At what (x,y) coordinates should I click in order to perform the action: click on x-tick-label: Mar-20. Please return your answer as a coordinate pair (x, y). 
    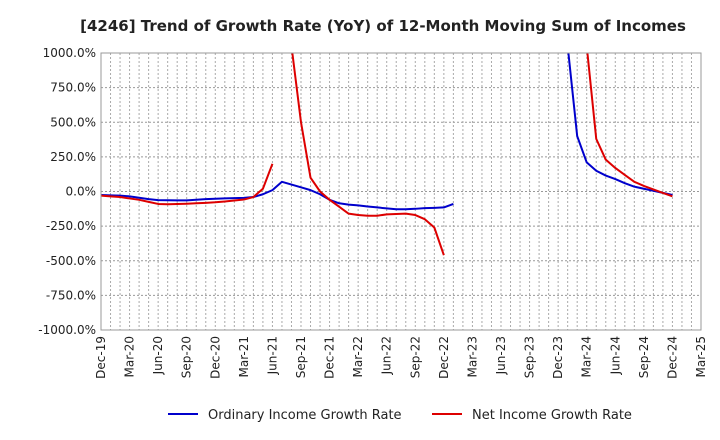
    Looking at the image, I should click on (130, 356).